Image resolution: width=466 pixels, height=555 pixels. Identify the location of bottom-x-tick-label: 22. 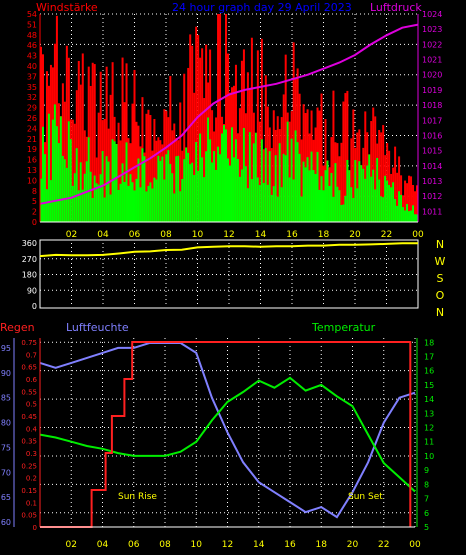
(383, 545).